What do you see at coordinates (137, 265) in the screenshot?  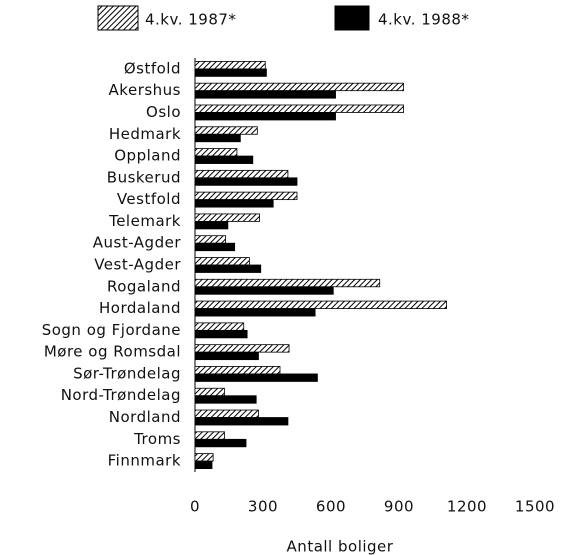 I see `y-tick-label: Vest-Agder` at bounding box center [137, 265].